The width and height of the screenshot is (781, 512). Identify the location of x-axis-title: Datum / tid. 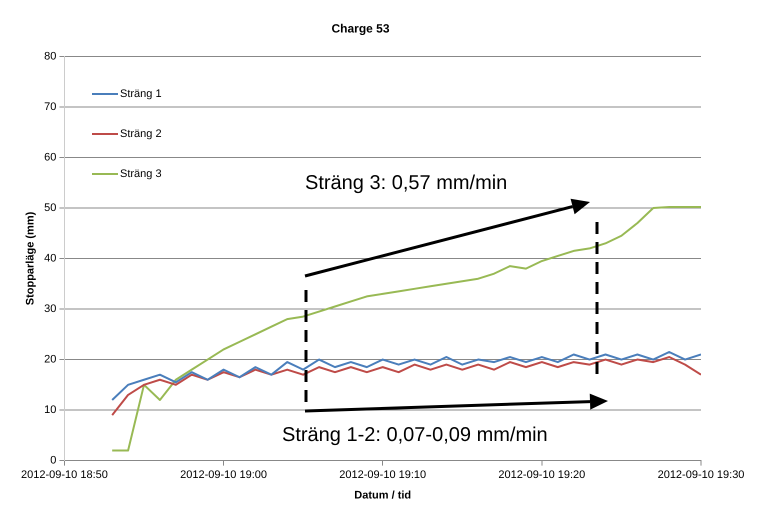
(383, 495).